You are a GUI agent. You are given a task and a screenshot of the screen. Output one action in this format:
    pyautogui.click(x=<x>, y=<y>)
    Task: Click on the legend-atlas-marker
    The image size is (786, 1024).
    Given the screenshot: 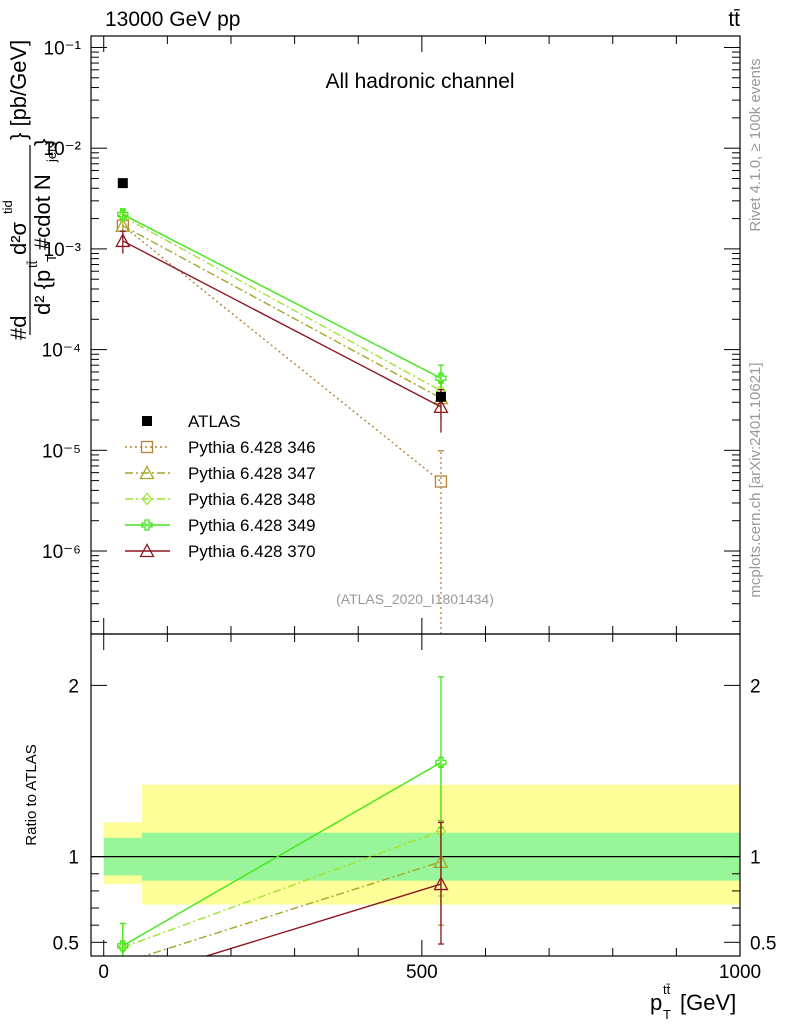 What is the action you would take?
    pyautogui.click(x=147, y=421)
    